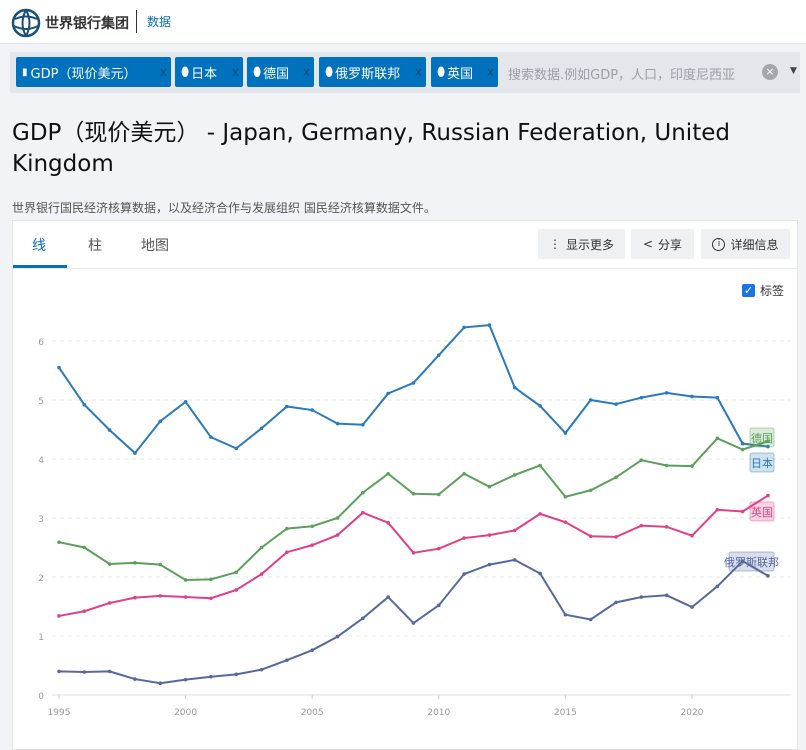 Image resolution: width=806 pixels, height=750 pixels. What do you see at coordinates (41, 520) in the screenshot?
I see `y-tick-label: 3` at bounding box center [41, 520].